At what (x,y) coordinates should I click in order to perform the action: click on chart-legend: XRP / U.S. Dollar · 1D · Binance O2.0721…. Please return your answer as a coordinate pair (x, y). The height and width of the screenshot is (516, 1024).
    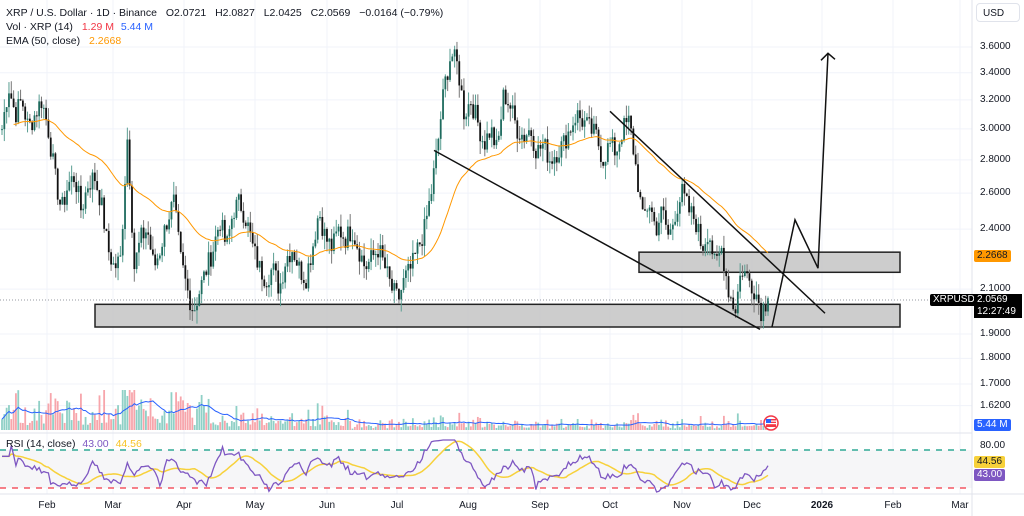
    Looking at the image, I should click on (224, 27).